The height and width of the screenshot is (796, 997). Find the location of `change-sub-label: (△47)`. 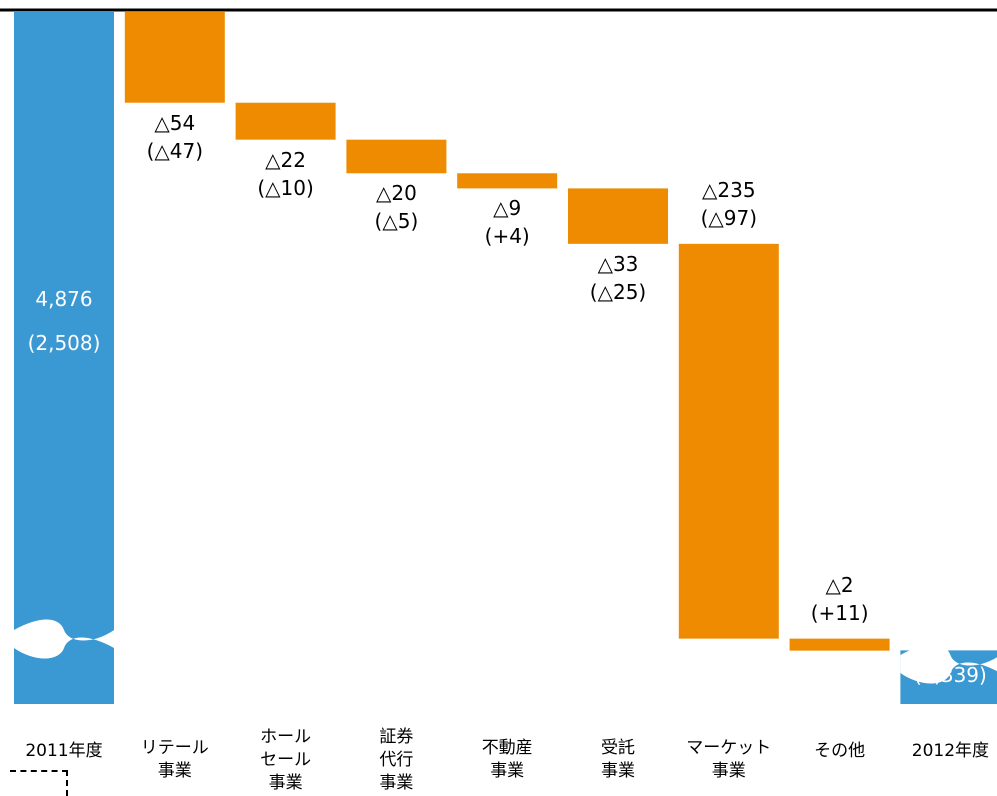

change-sub-label: (△47) is located at coordinates (175, 150).